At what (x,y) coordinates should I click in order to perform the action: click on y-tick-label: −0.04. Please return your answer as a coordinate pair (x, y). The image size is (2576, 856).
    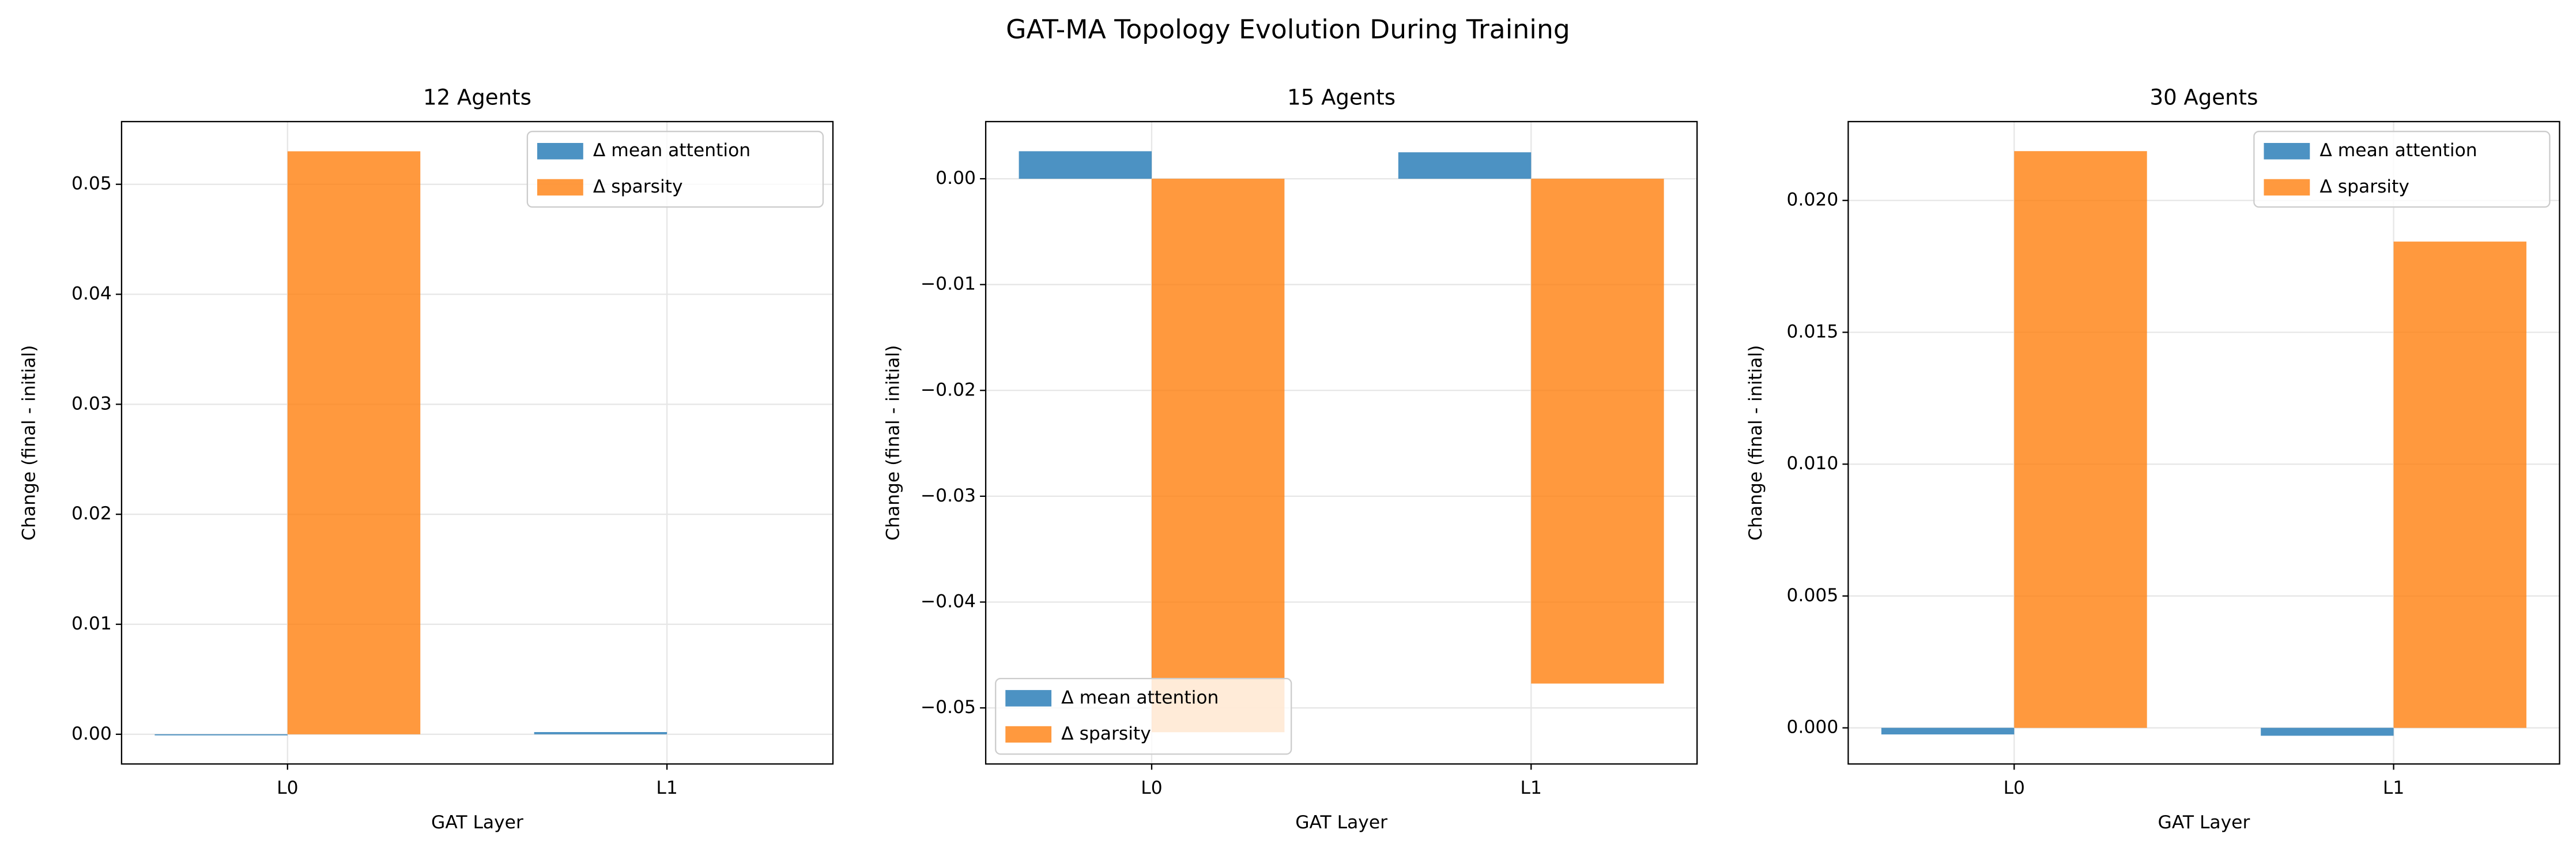
    Looking at the image, I should click on (948, 601).